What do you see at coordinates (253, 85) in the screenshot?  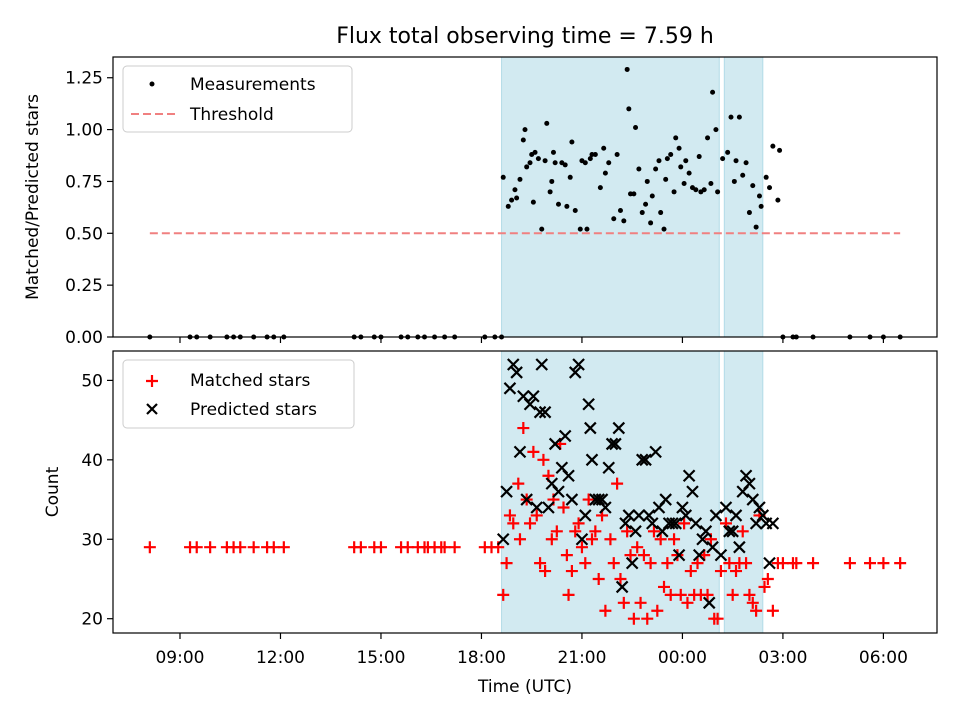 I see `legend-measurements-label: Measurements` at bounding box center [253, 85].